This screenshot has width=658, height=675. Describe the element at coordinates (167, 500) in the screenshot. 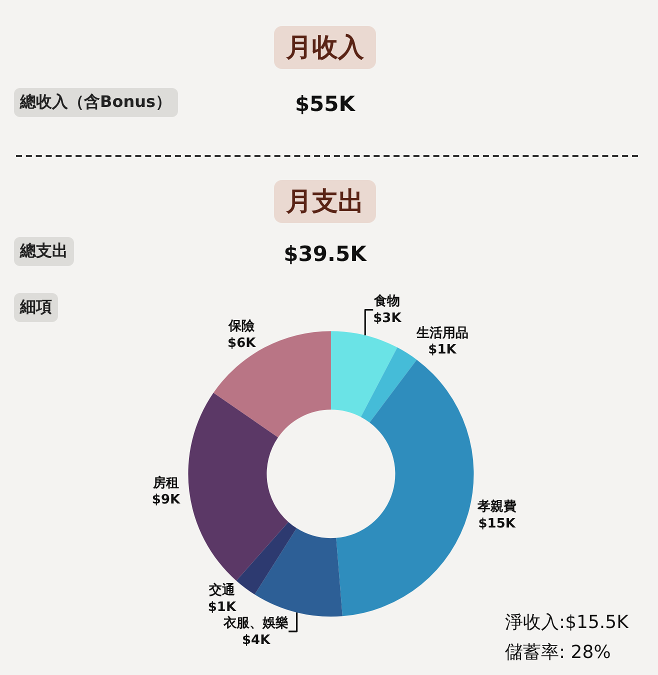

I see `data-label: $9K` at that location.